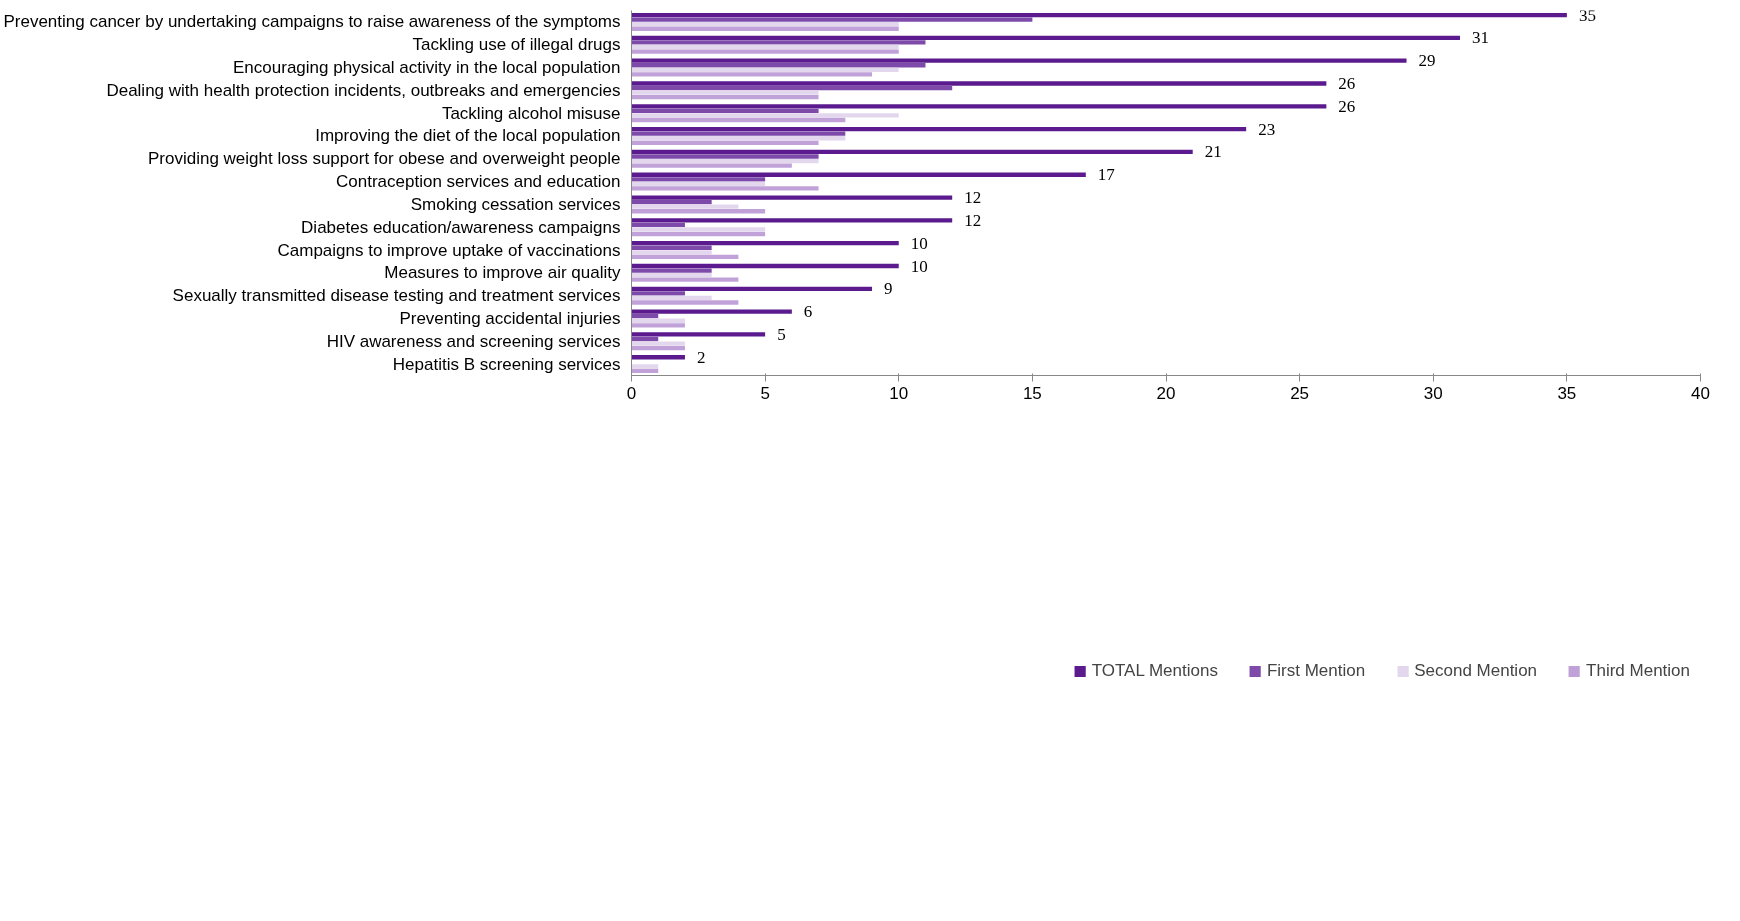 The width and height of the screenshot is (1740, 921). What do you see at coordinates (502, 273) in the screenshot?
I see `y-tick-label: Measures to improve air quality` at bounding box center [502, 273].